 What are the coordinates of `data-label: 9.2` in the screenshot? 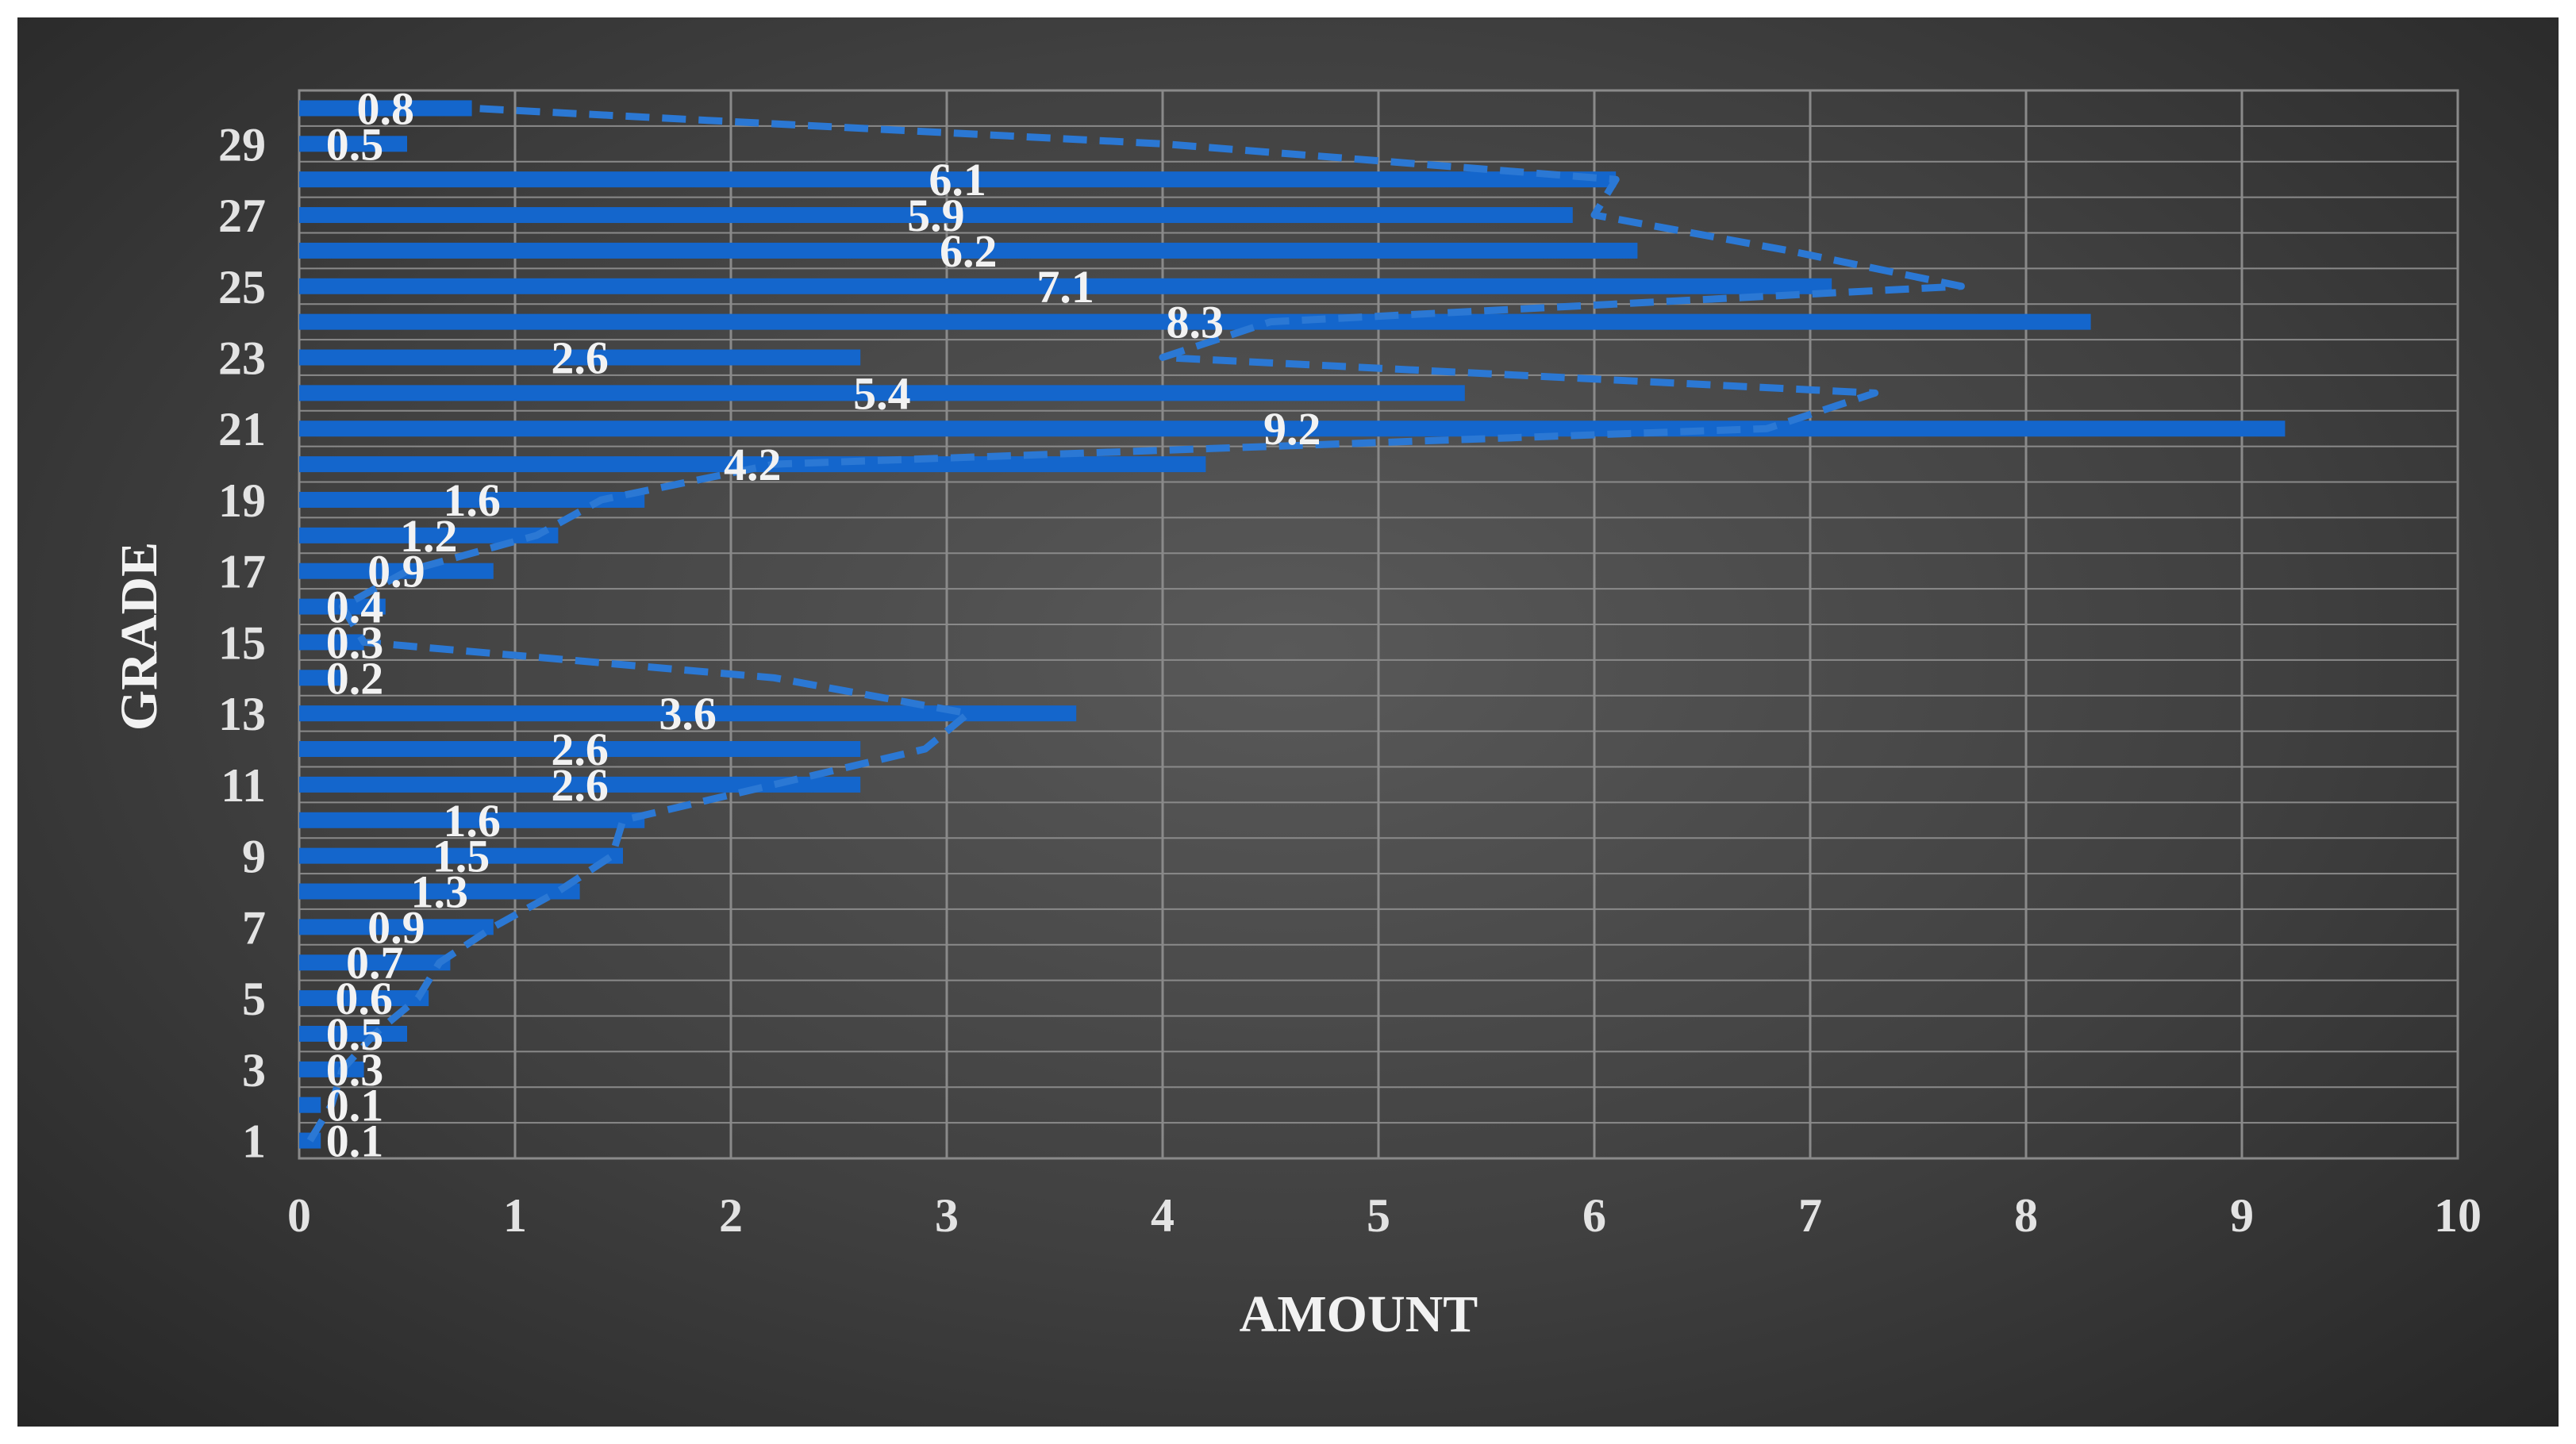 It's located at (1292, 429).